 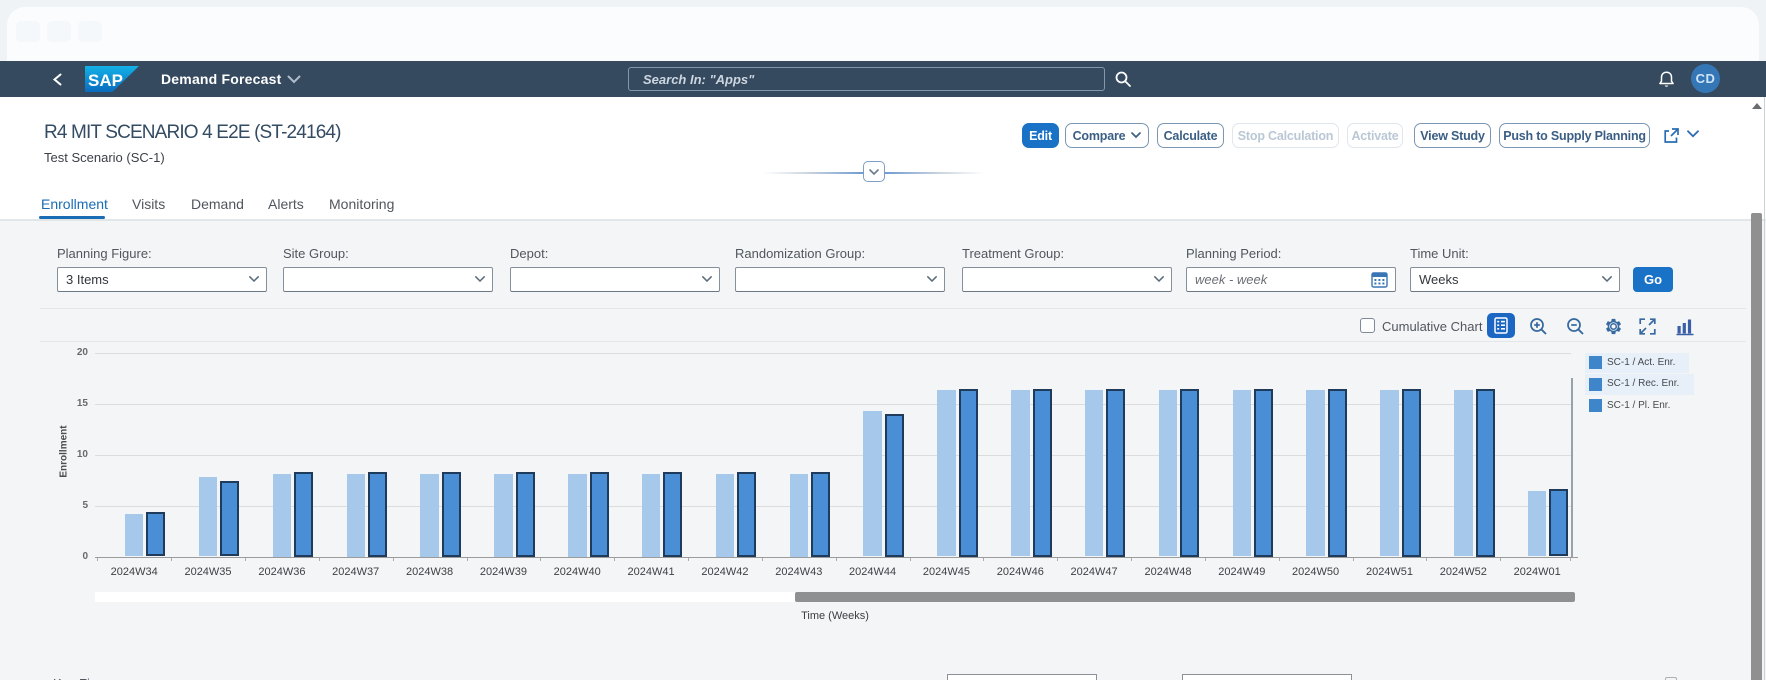 I want to click on svg-text: SAP, so click(x=105, y=80).